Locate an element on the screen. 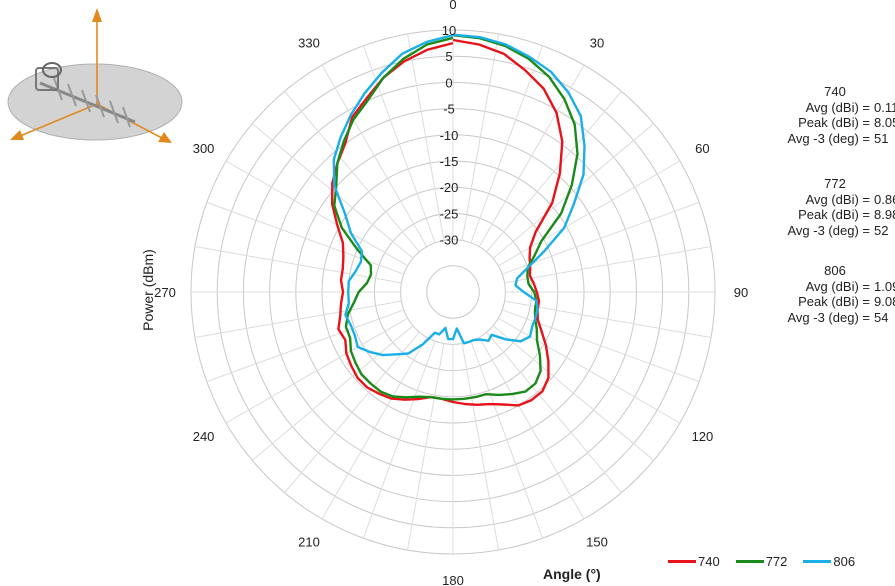  angle-tick-label: 60 is located at coordinates (702, 148).